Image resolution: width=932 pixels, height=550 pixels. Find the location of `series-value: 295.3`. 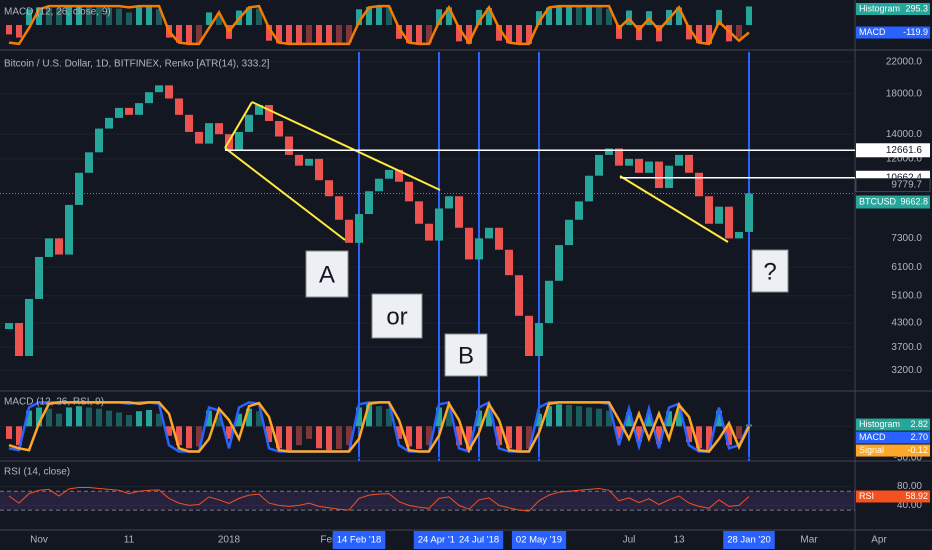

series-value: 295.3 is located at coordinates (916, 8).